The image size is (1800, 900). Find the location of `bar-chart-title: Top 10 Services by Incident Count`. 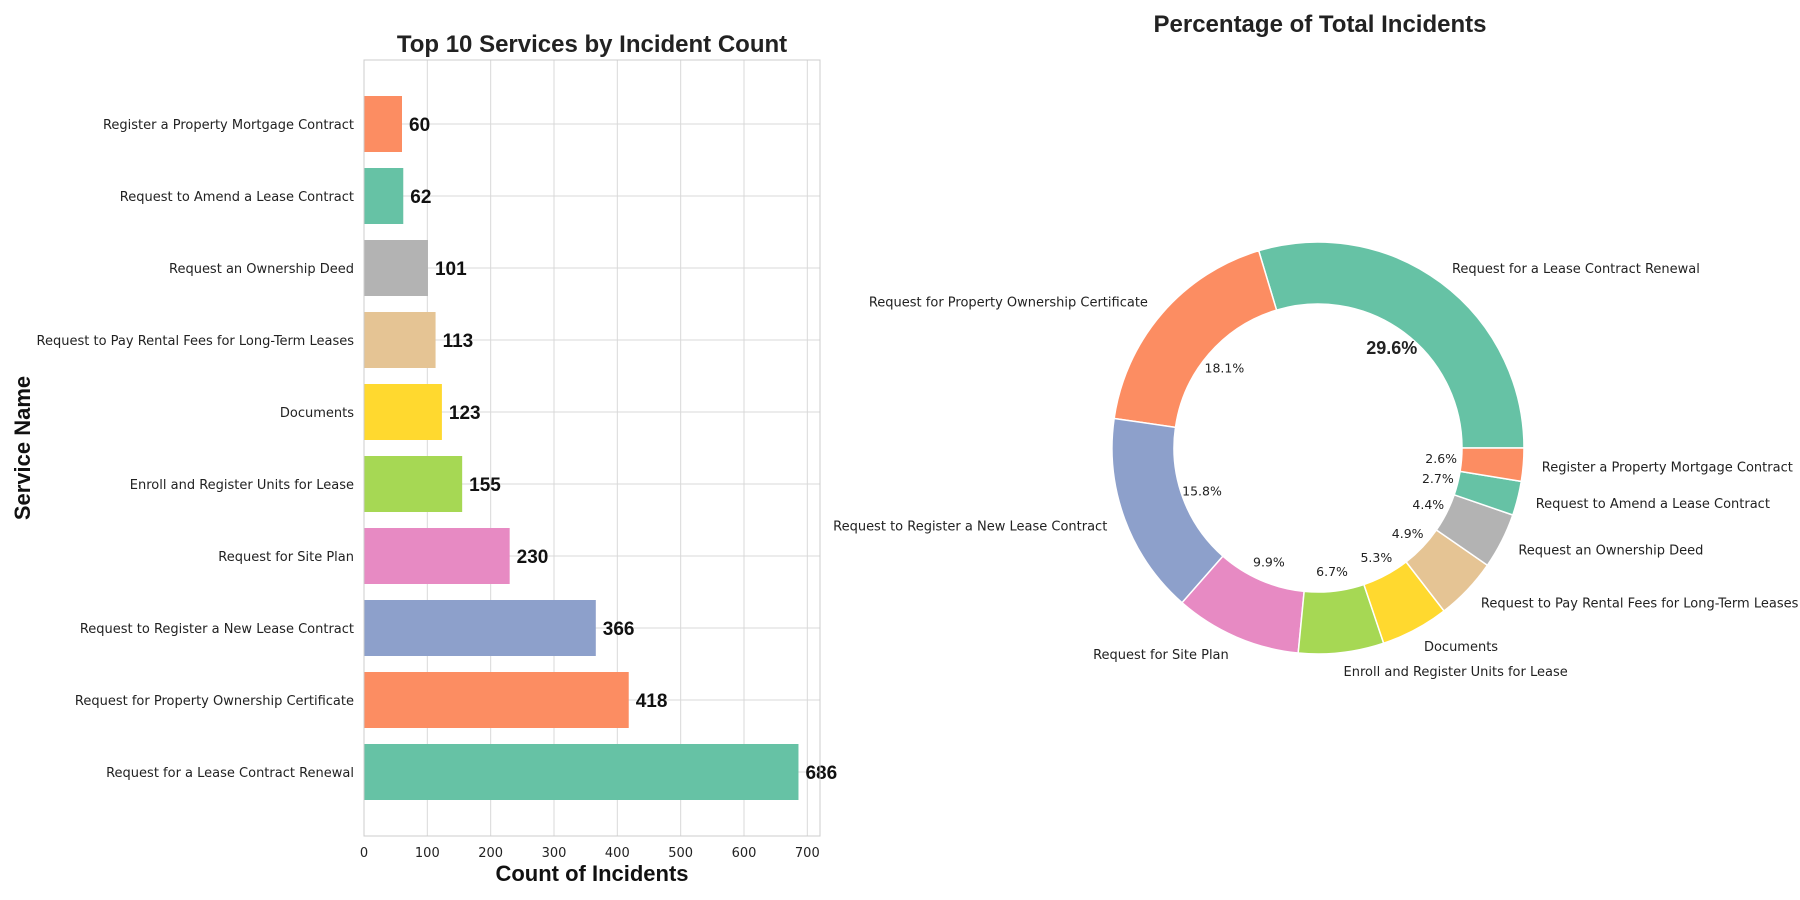

bar-chart-title: Top 10 Services by Incident Count is located at coordinates (592, 44).